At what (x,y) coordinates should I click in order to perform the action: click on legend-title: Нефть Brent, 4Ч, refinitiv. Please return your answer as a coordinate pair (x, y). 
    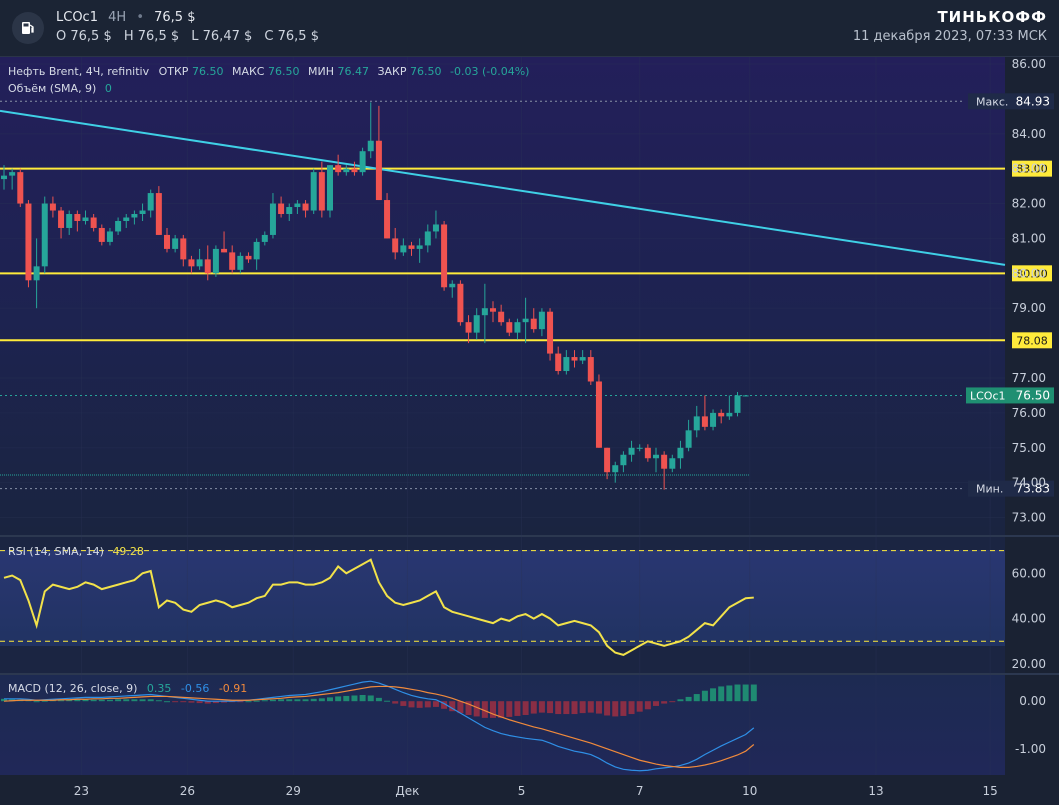
    Looking at the image, I should click on (79, 71).